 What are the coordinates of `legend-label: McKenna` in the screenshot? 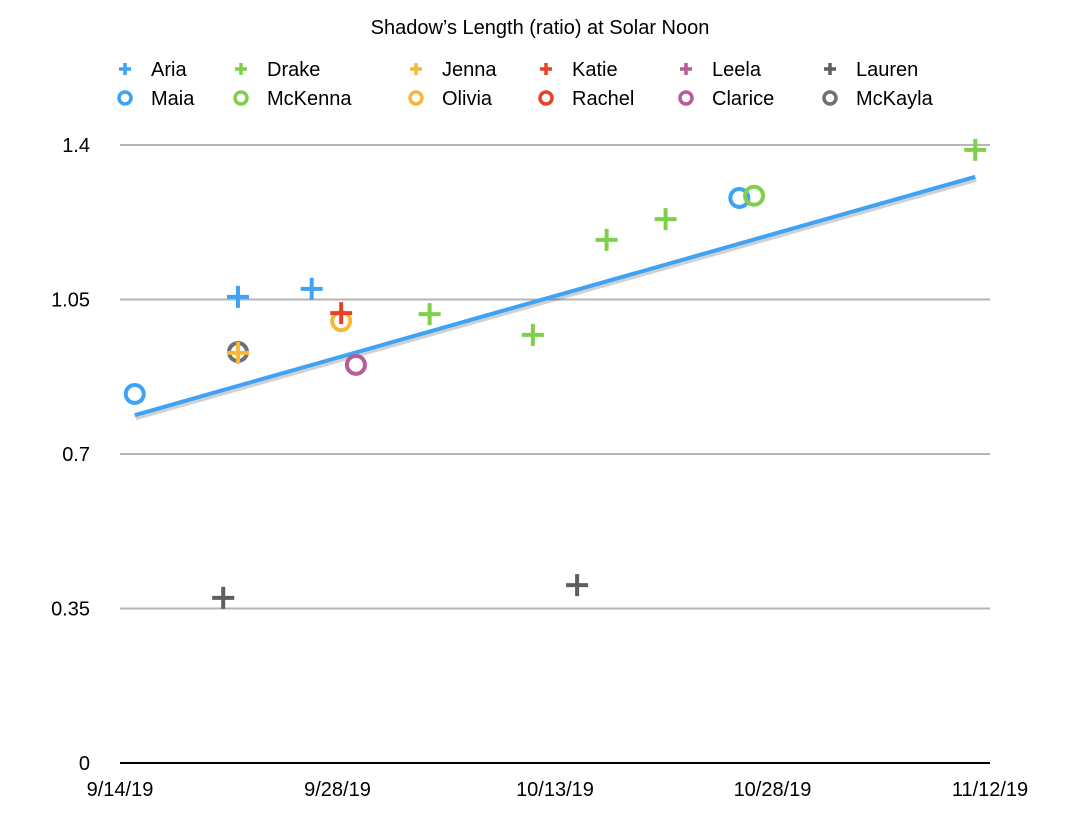 It's located at (309, 99).